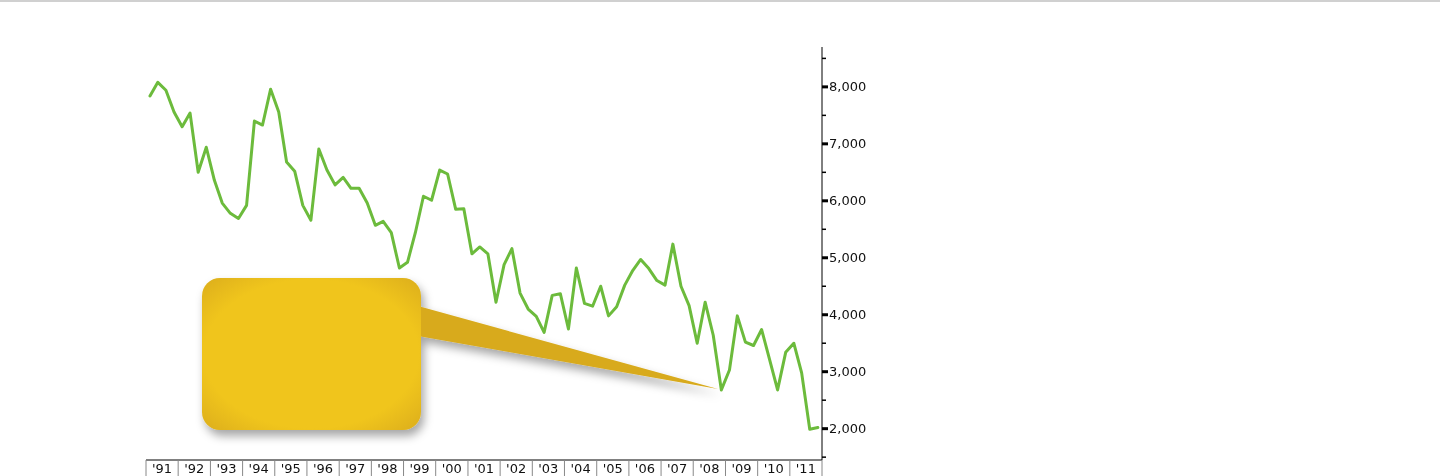 The width and height of the screenshot is (1440, 476). What do you see at coordinates (290, 468) in the screenshot?
I see `x-tick-label: '95` at bounding box center [290, 468].